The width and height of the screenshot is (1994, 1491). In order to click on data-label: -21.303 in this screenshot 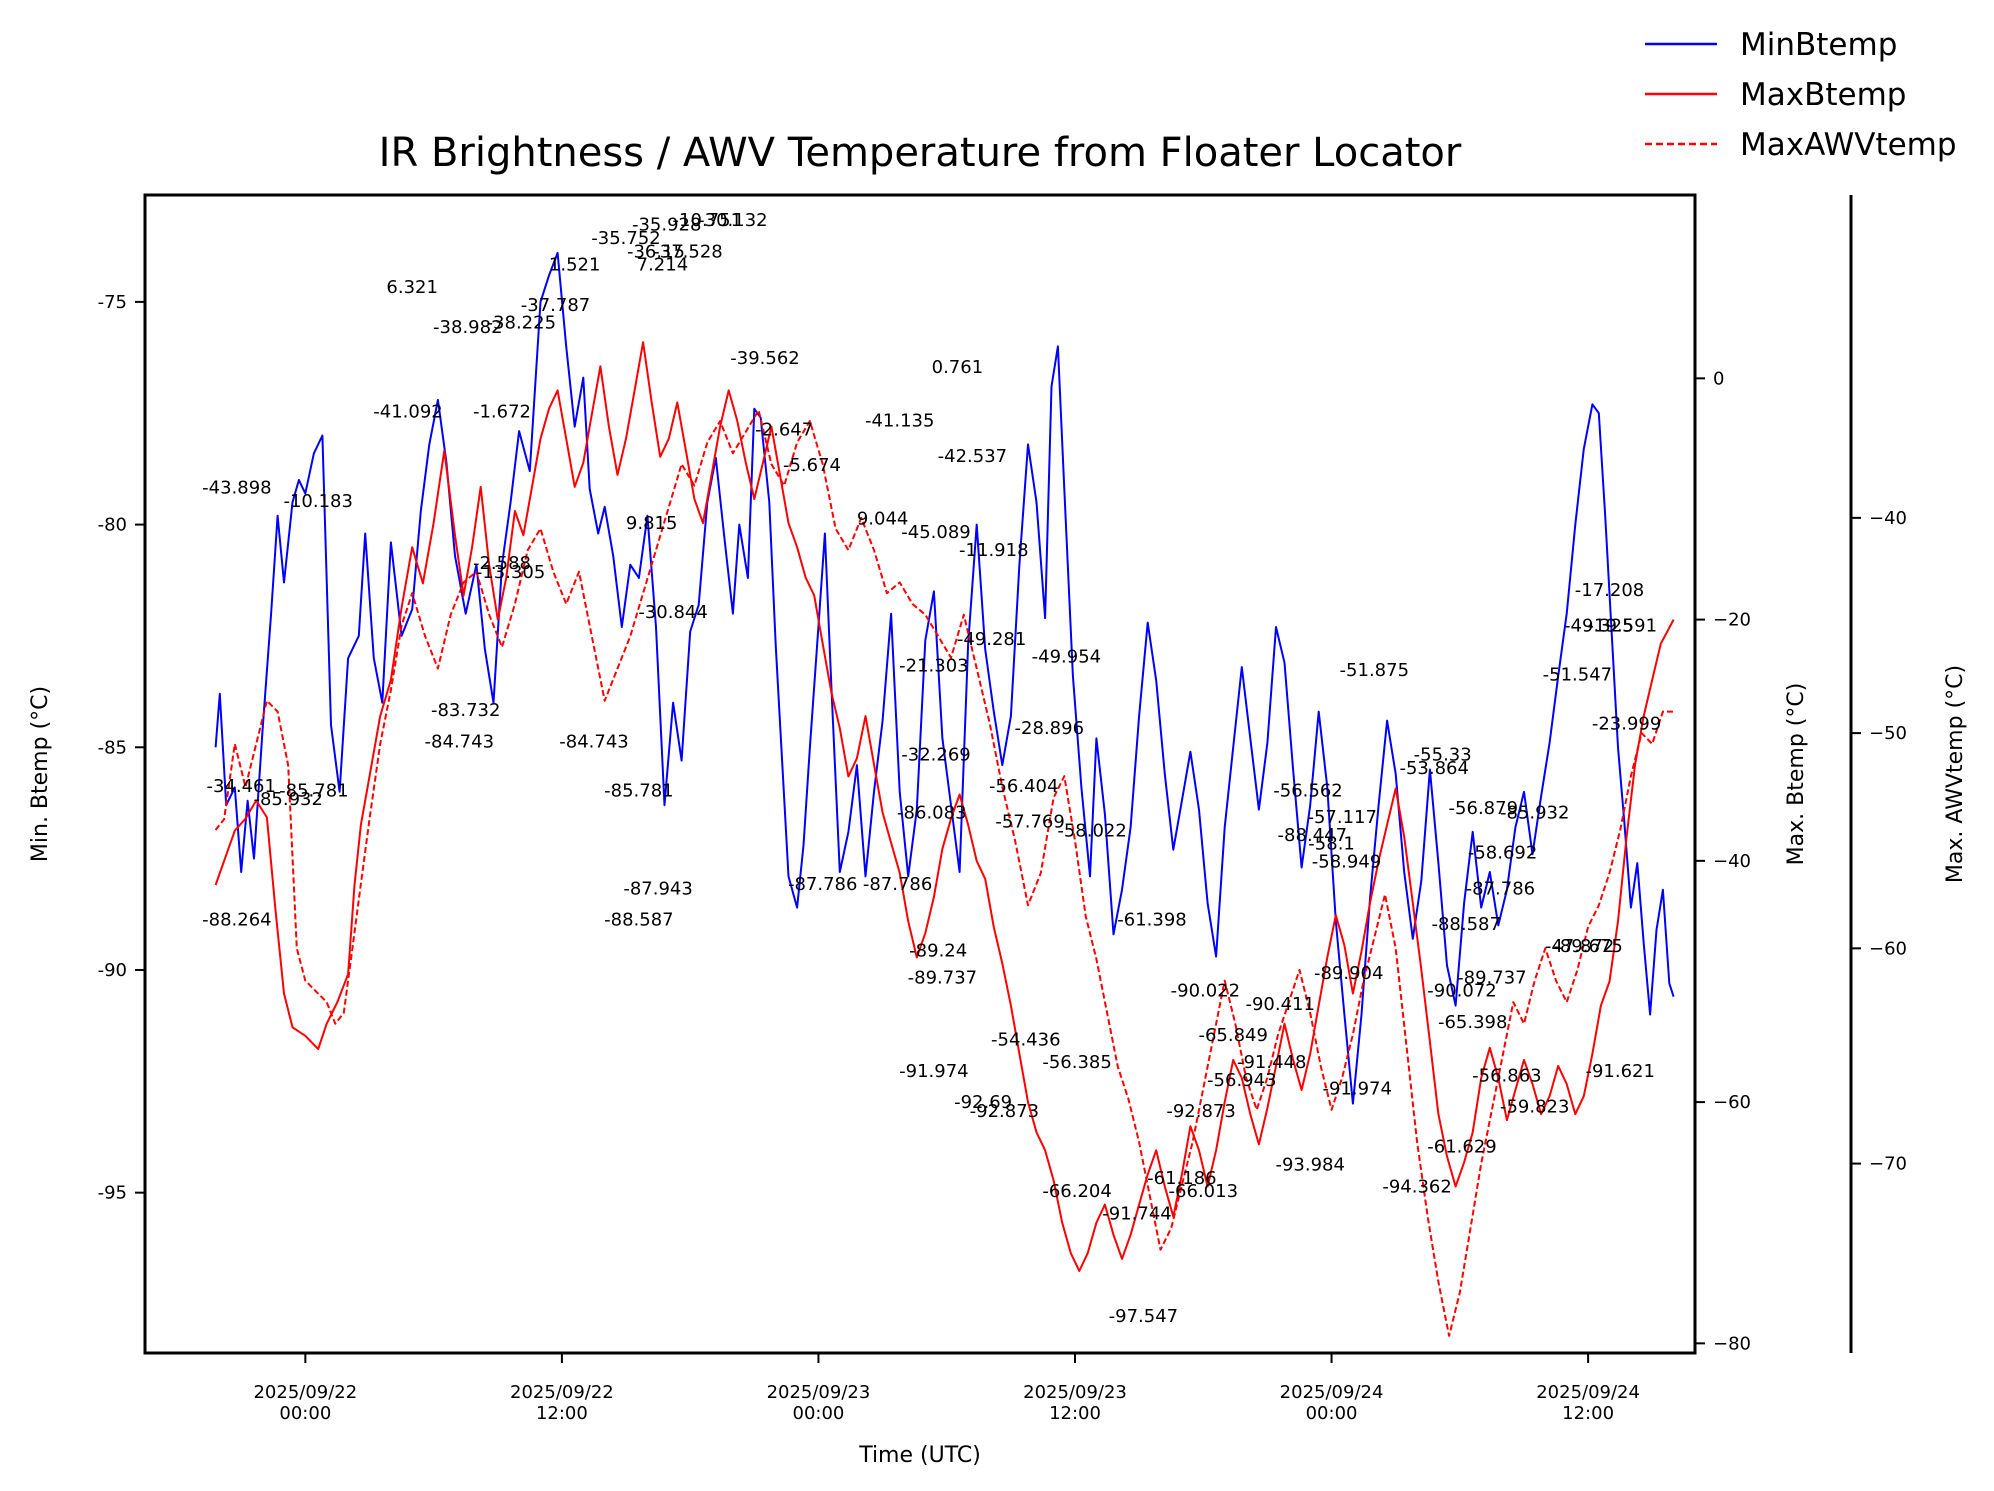, I will do `click(933, 666)`.